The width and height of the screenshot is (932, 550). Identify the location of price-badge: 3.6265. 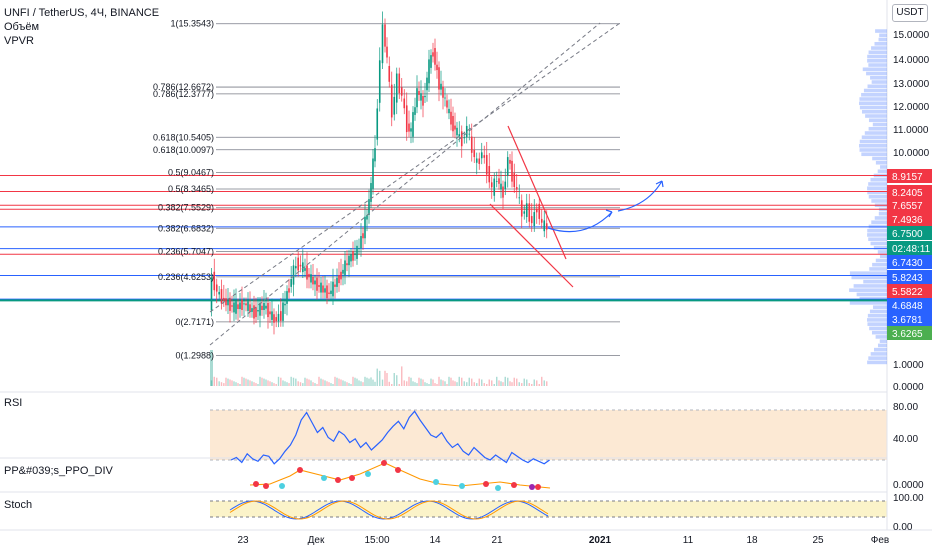
(909, 333).